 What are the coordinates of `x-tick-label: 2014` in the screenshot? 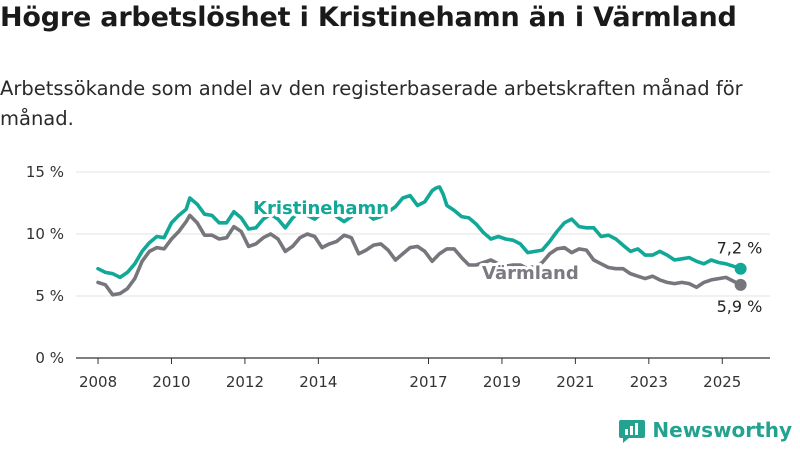 It's located at (318, 382).